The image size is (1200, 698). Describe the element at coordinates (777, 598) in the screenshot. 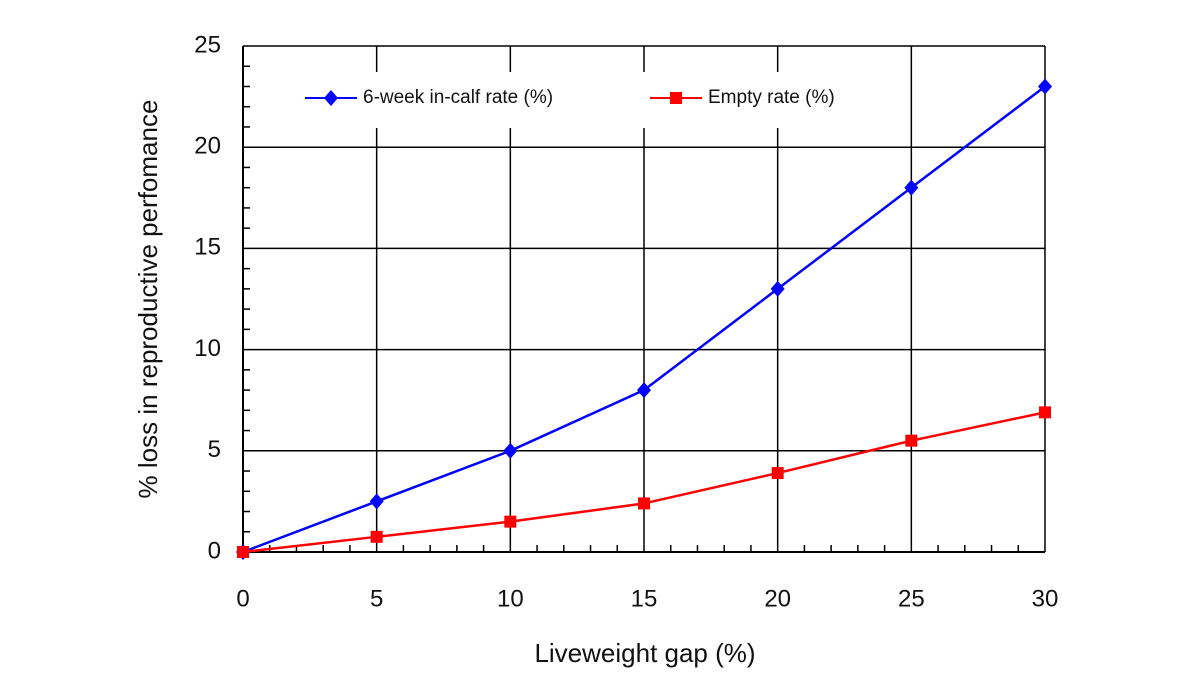

I see `x-tick-label: 20` at that location.